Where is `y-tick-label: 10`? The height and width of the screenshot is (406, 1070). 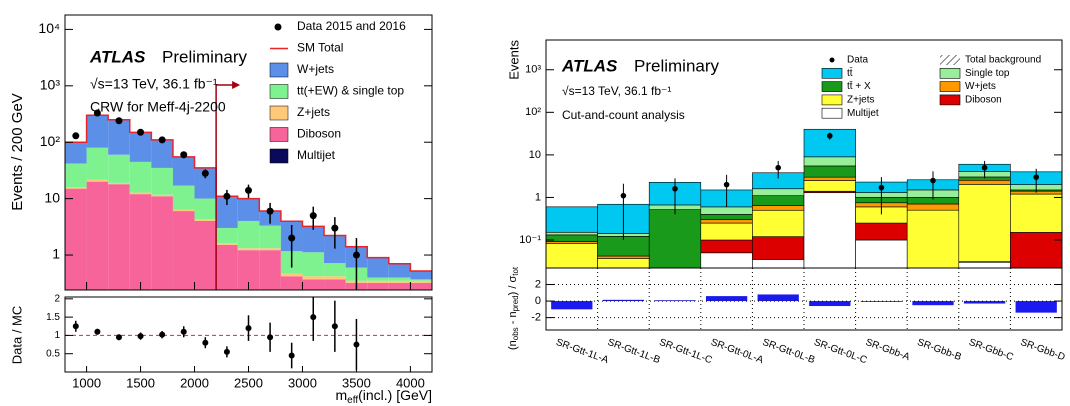 y-tick-label: 10 is located at coordinates (535, 155).